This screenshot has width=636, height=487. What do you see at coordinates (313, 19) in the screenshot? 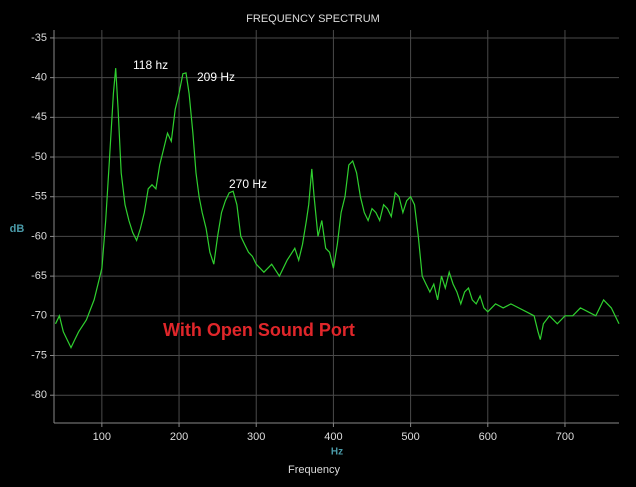
I see `chart-title: FREQUENCY SPECTRUM` at bounding box center [313, 19].